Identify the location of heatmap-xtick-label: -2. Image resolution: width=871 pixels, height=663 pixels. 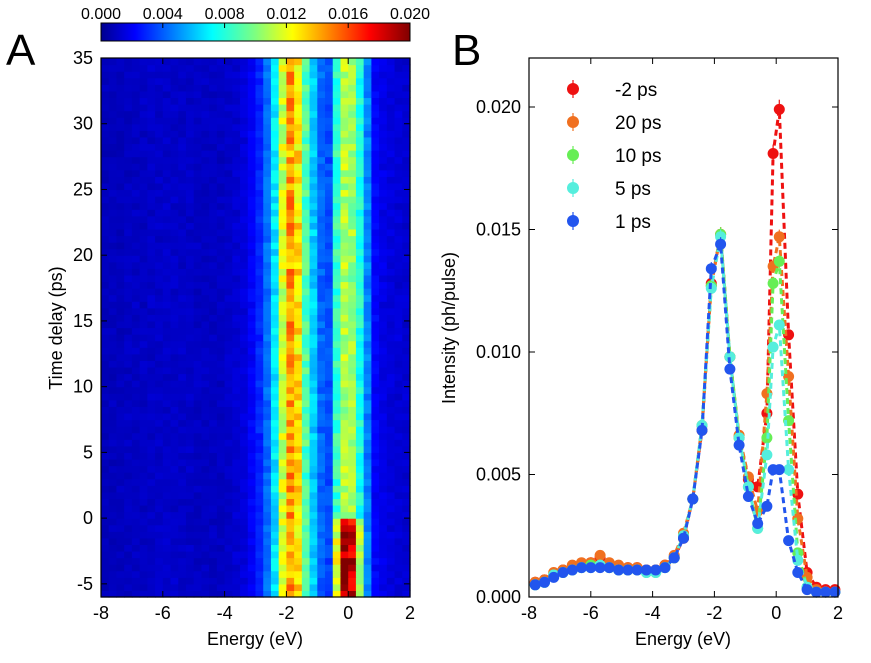
(286, 613).